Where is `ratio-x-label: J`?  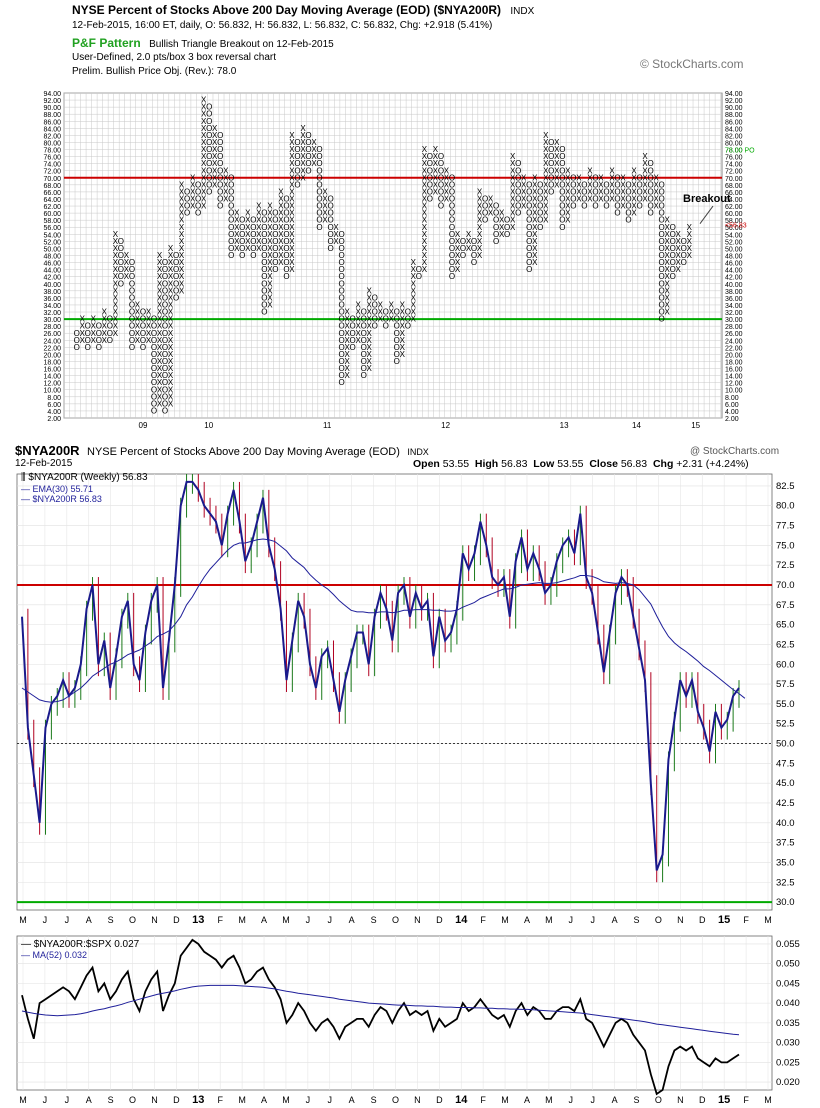
ratio-x-label: J is located at coordinates (67, 1100).